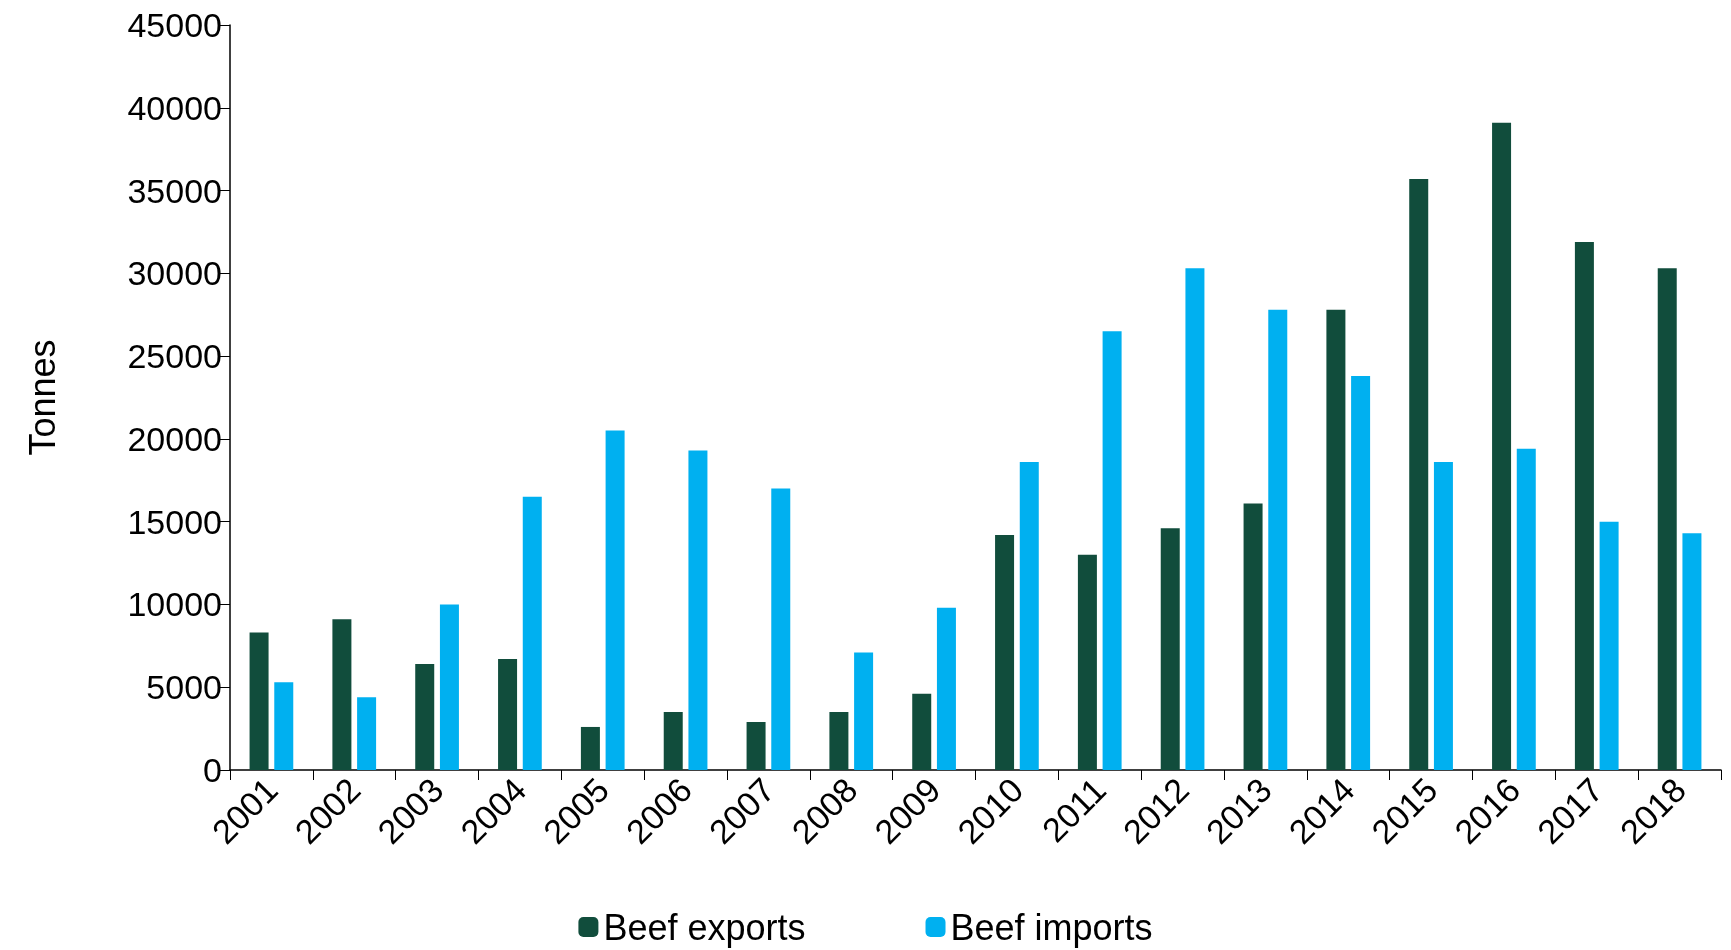  I want to click on y-tick-label: 15000, so click(174, 521).